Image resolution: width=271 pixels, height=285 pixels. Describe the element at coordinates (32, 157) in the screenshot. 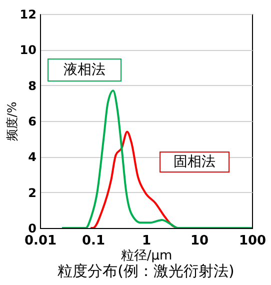

I see `y-tick-label: 4` at that location.